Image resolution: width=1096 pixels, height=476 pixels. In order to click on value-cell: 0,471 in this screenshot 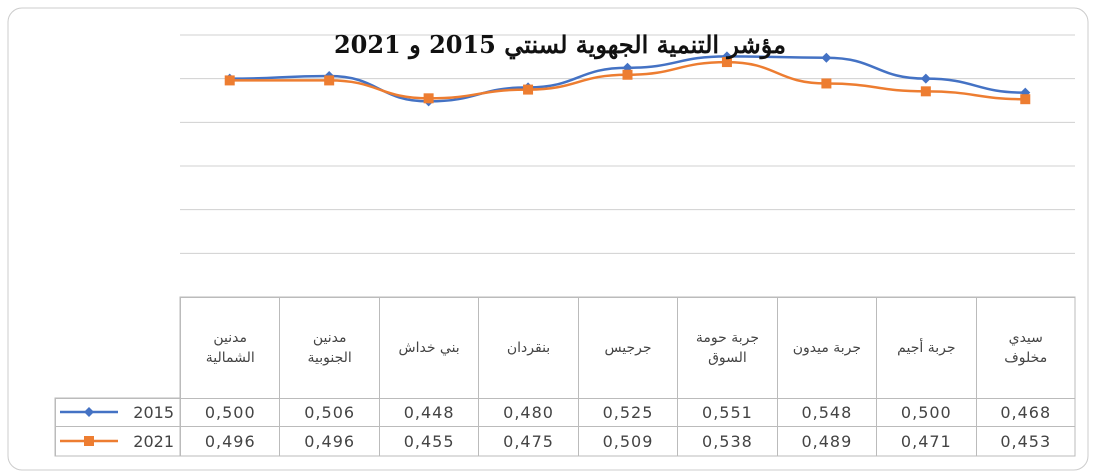, I will do `click(926, 441)`.